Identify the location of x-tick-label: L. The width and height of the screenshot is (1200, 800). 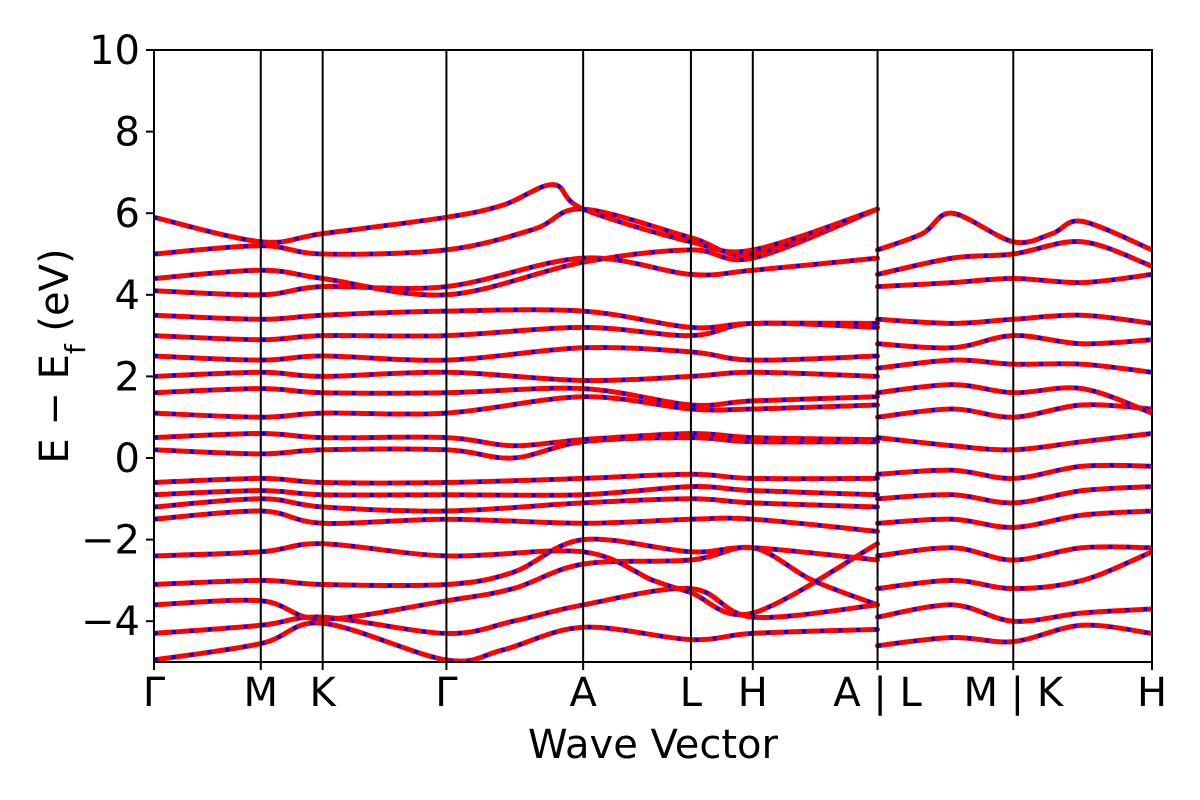
(691, 693).